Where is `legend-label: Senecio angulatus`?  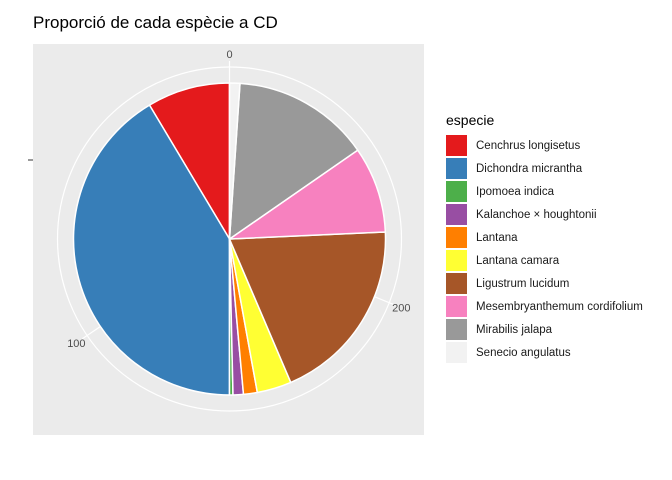
legend-label: Senecio angulatus is located at coordinates (523, 352).